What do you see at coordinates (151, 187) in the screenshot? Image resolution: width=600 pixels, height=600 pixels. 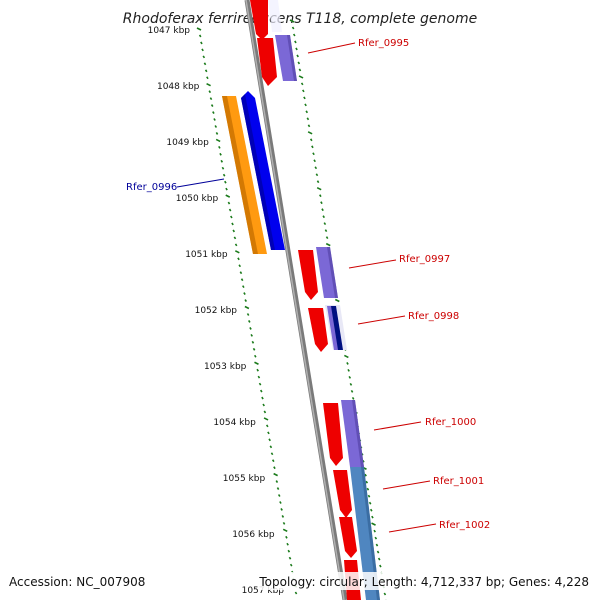 I see `gene-label-rfer-0996: Rfer_0996` at bounding box center [151, 187].